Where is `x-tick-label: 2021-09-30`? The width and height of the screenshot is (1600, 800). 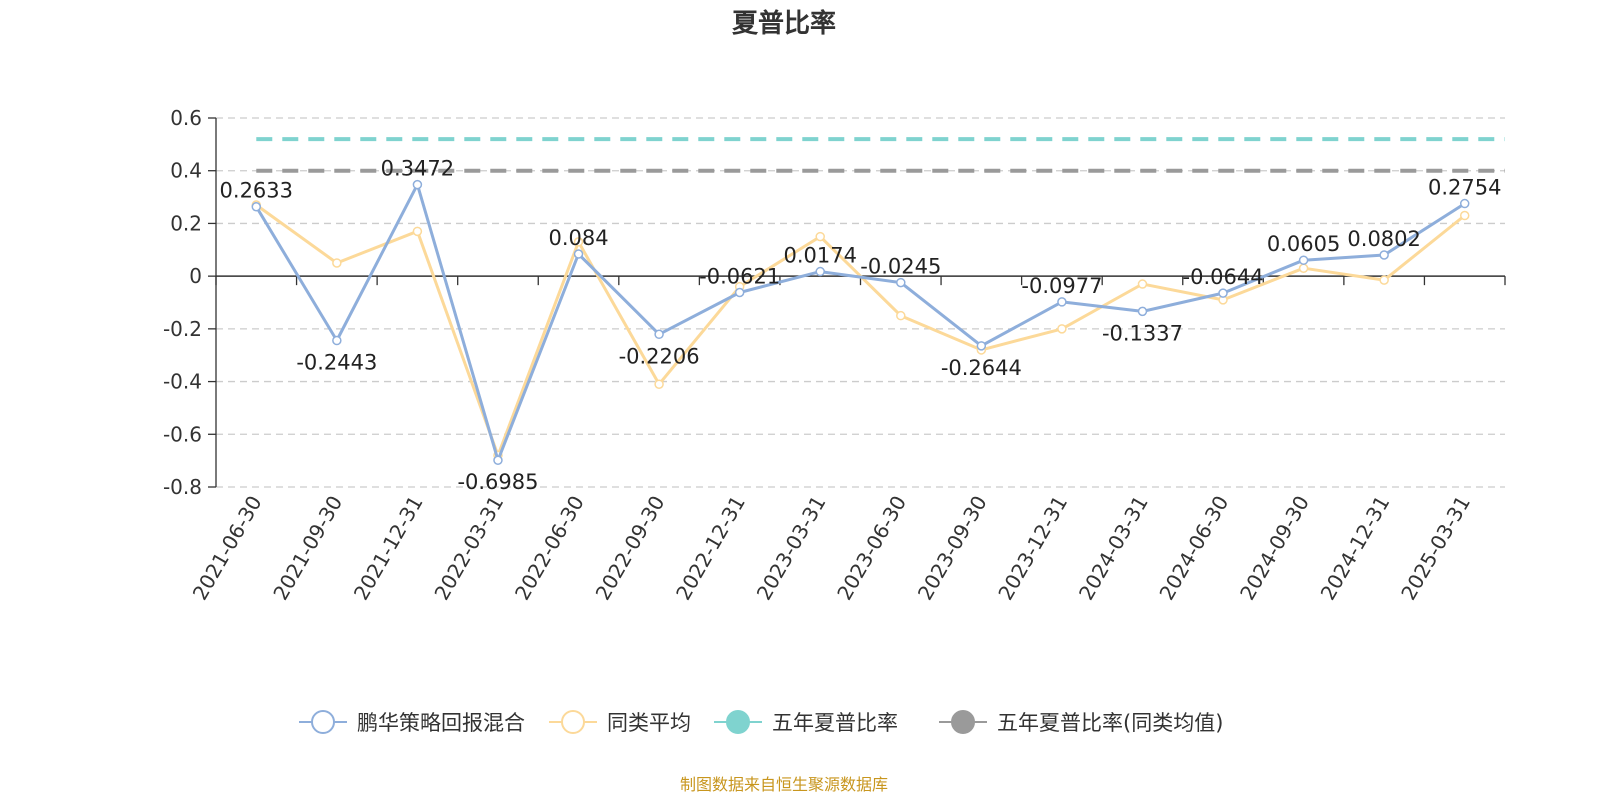 x-tick-label: 2021-09-30 is located at coordinates (307, 548).